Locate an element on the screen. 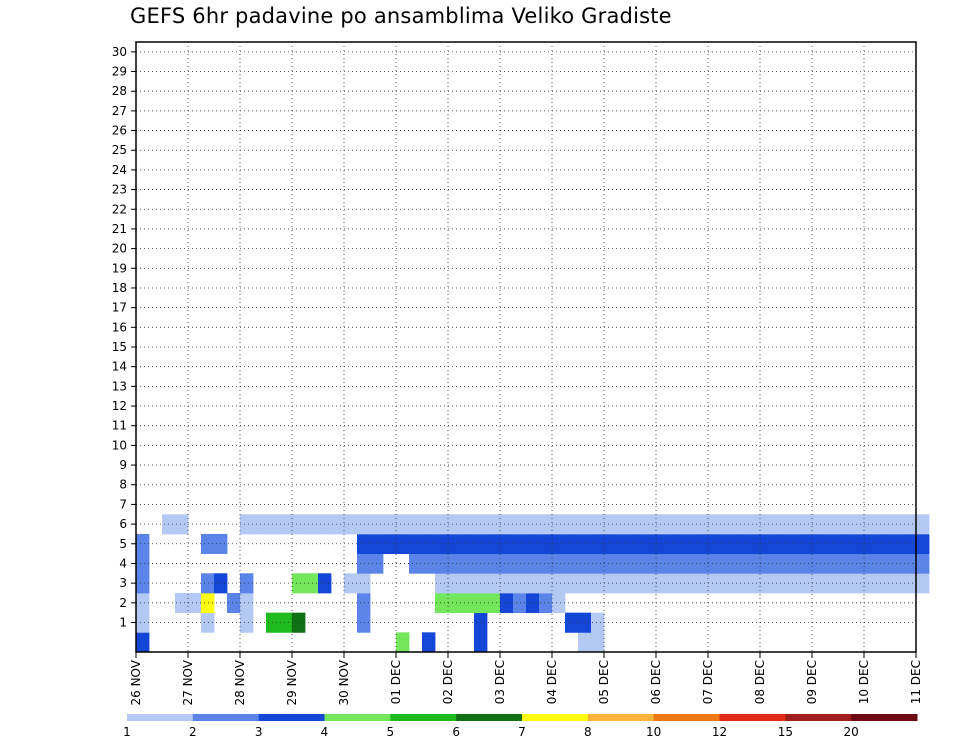  y-tick-label: 13 is located at coordinates (119, 386).